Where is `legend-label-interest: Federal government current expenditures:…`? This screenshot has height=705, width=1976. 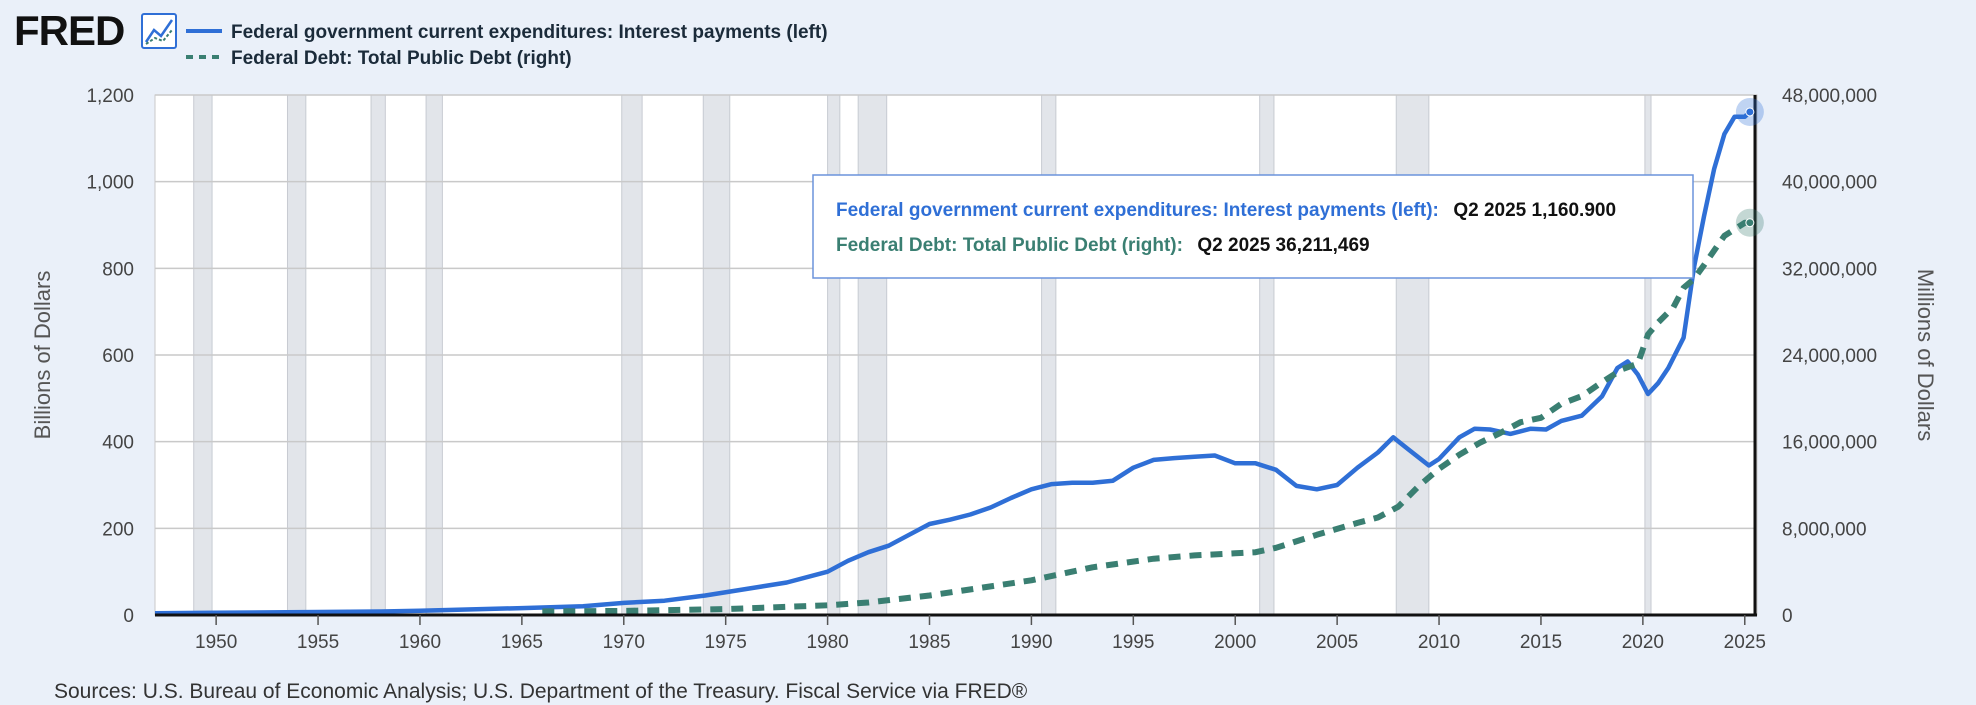
legend-label-interest: Federal government current expenditures:… is located at coordinates (529, 32).